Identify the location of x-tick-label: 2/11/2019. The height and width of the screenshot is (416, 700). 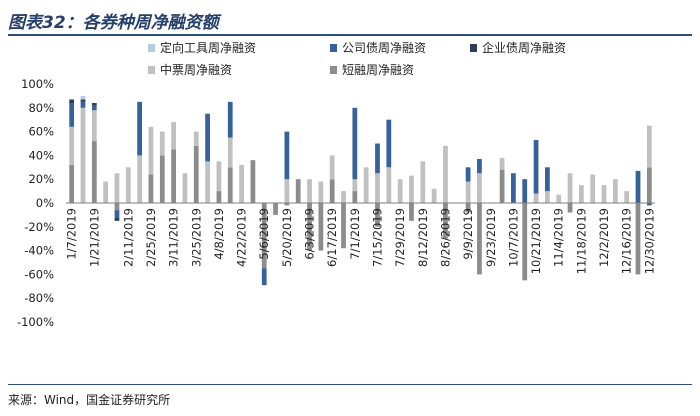
(128, 237).